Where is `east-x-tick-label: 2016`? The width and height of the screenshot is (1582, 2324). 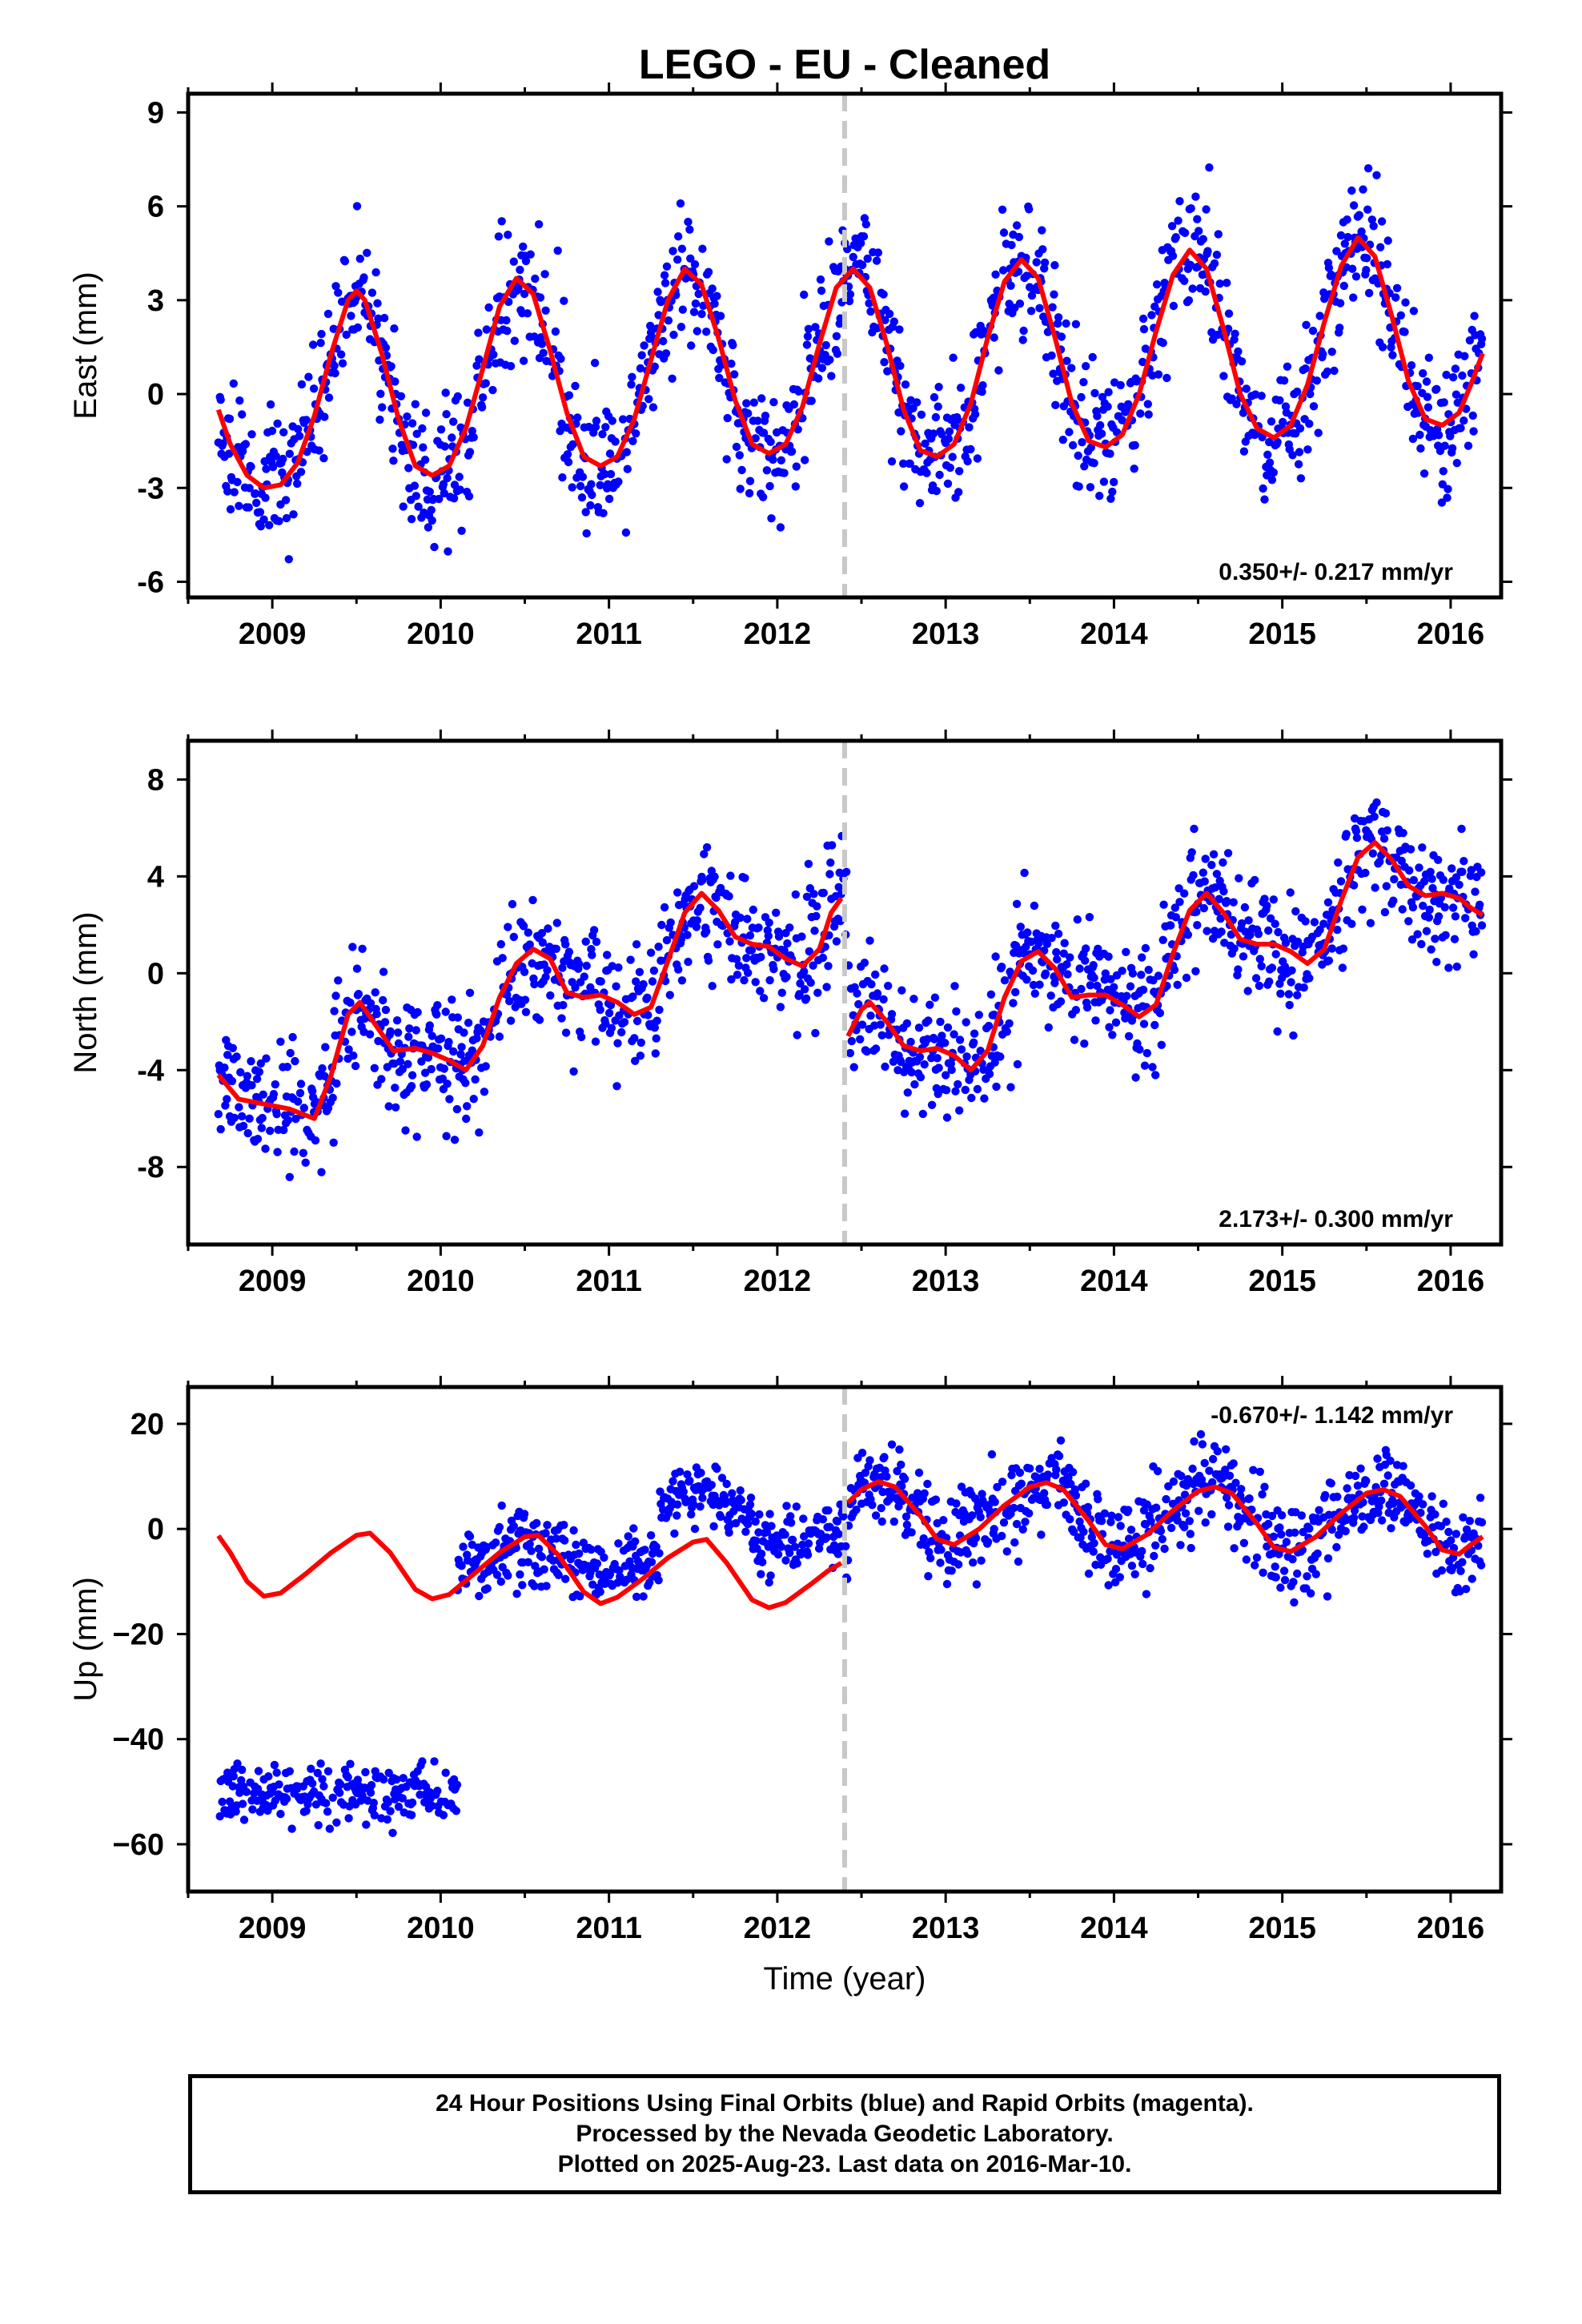 east-x-tick-label: 2016 is located at coordinates (1451, 634).